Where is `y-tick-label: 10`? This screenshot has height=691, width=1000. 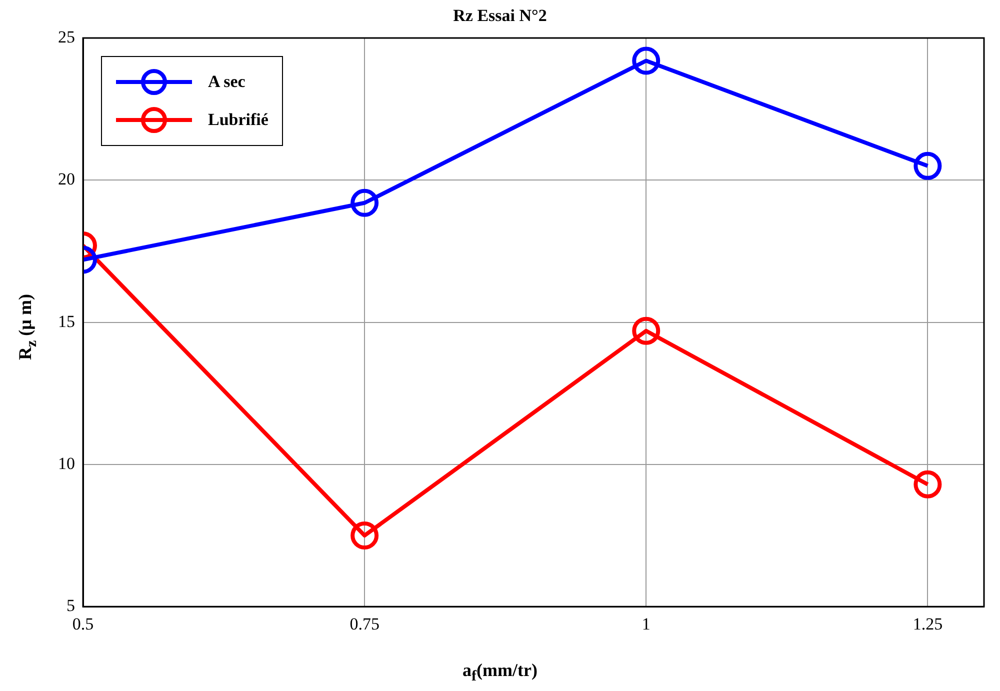
y-tick-label: 10 is located at coordinates (66, 463).